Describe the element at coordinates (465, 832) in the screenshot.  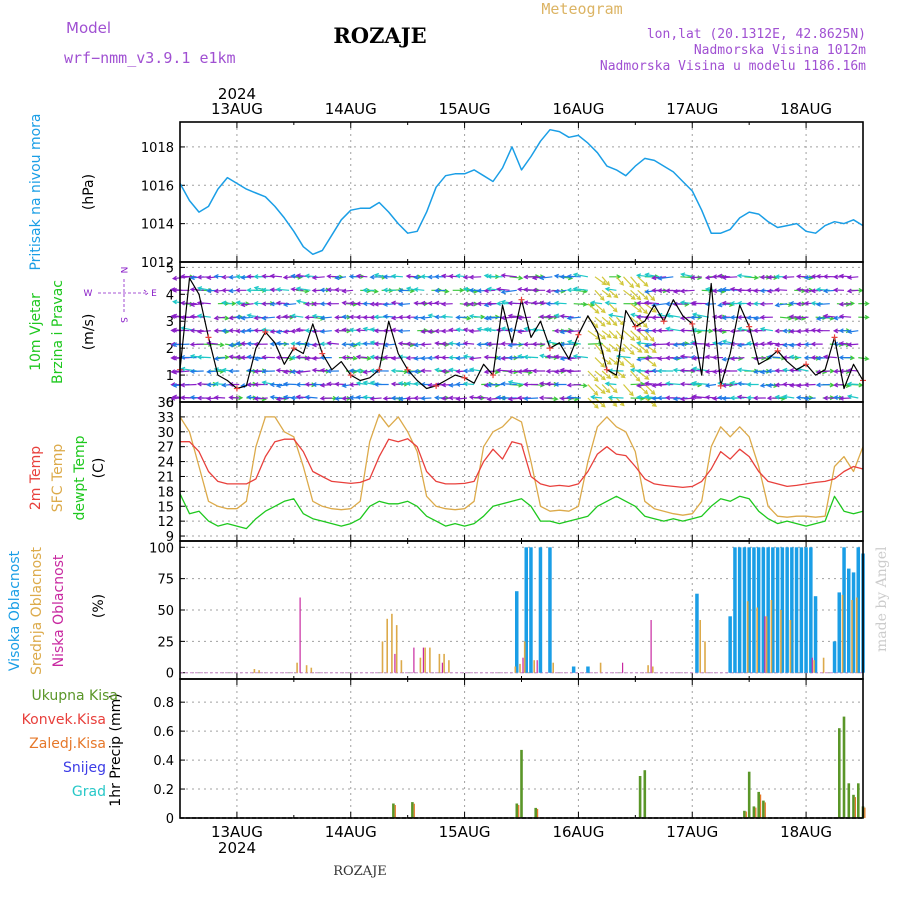
I see `x-day-label-bottom: 15AUG` at that location.